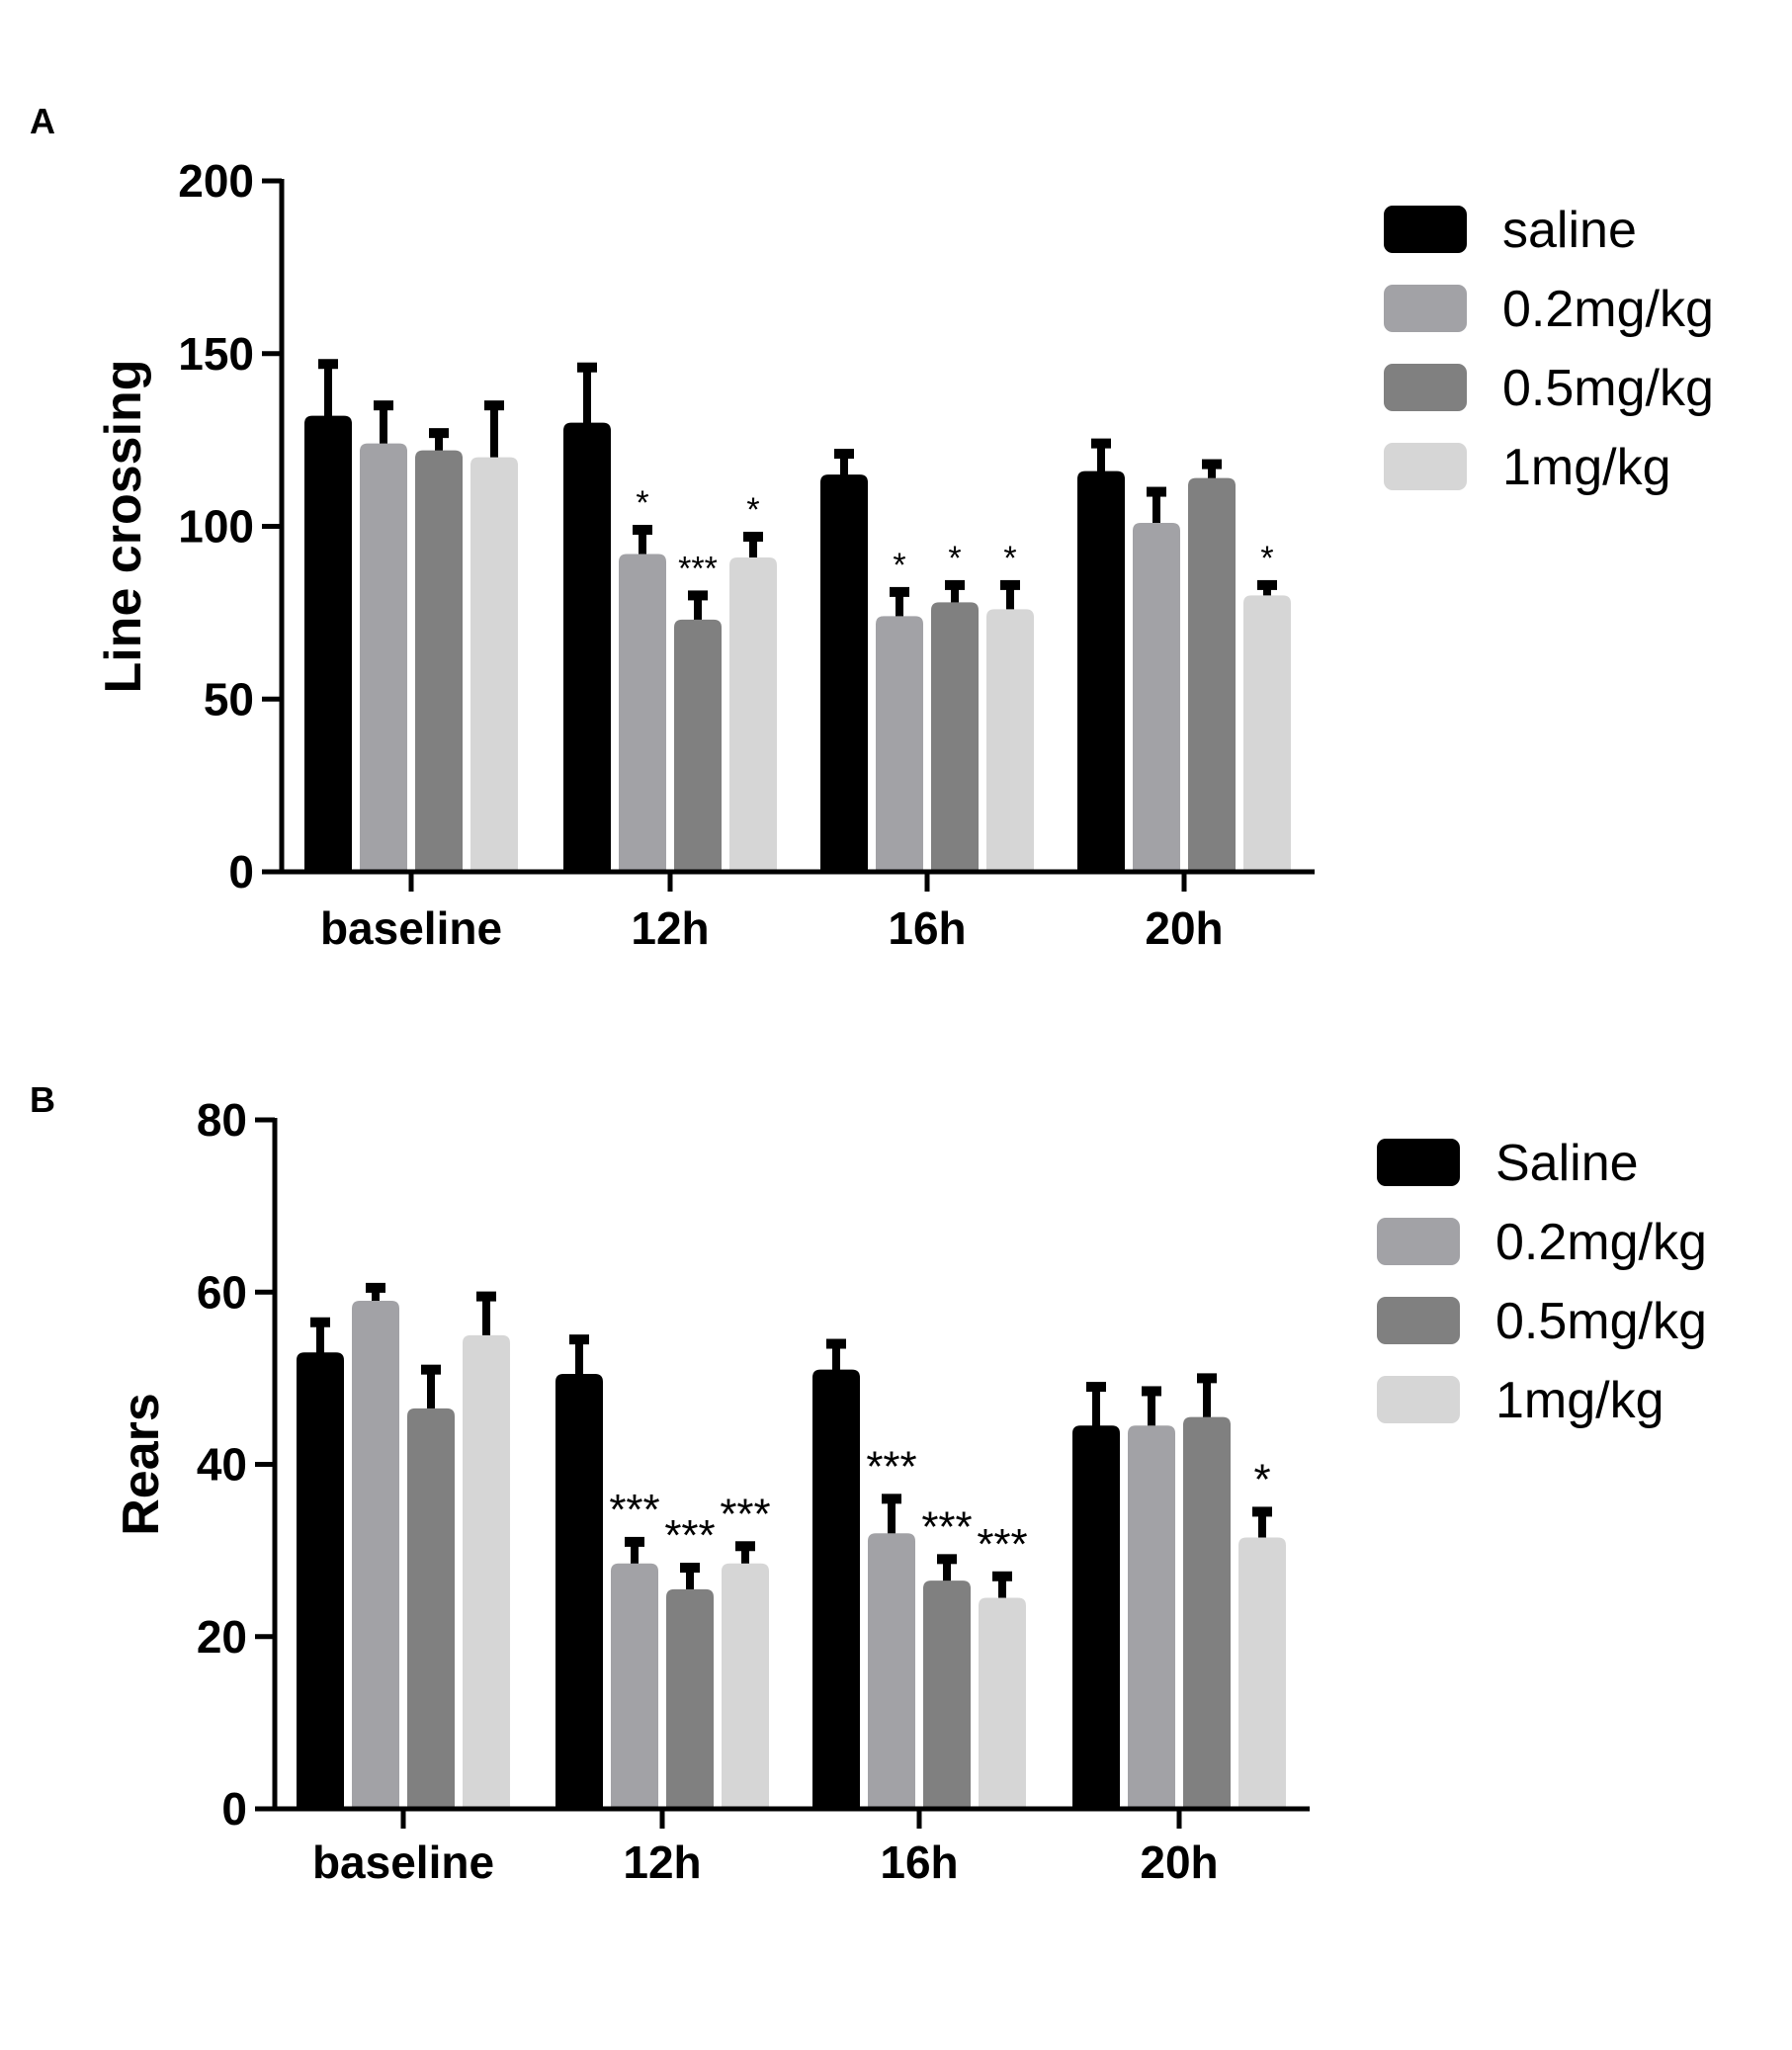 Image resolution: width=1792 pixels, height=2050 pixels. What do you see at coordinates (229, 699) in the screenshot?
I see `y-tick-label: 50` at bounding box center [229, 699].